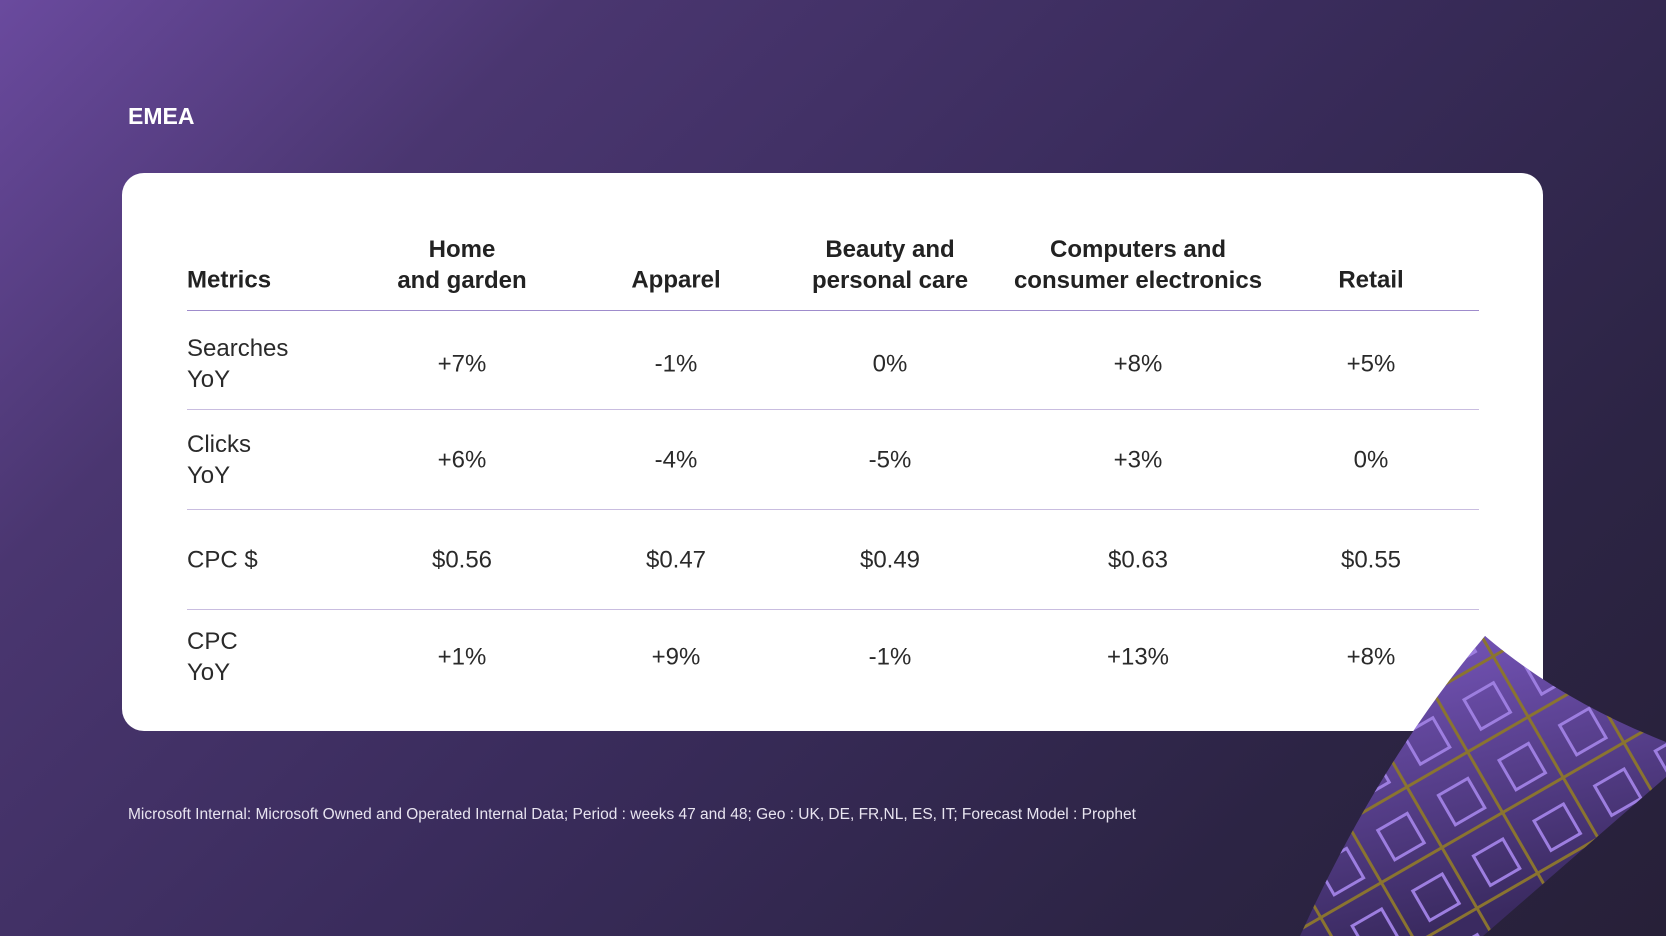  Describe the element at coordinates (222, 560) in the screenshot. I see `row-label: CPC $` at that location.